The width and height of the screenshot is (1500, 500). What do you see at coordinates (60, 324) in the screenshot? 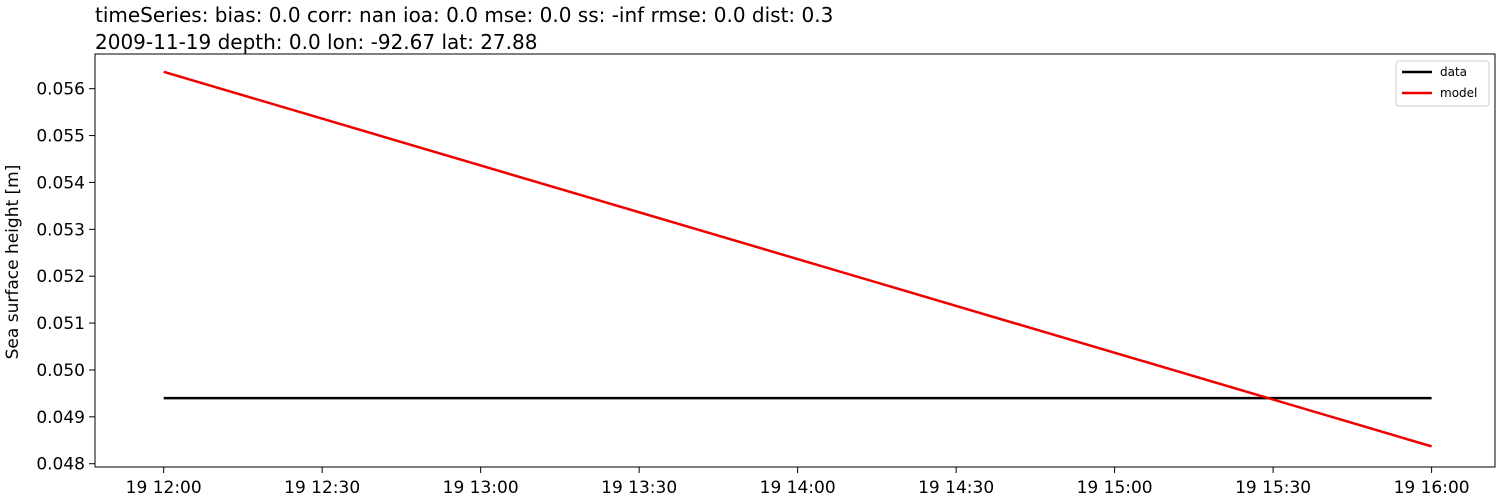
I see `y-tick-label: 0.051` at bounding box center [60, 324].